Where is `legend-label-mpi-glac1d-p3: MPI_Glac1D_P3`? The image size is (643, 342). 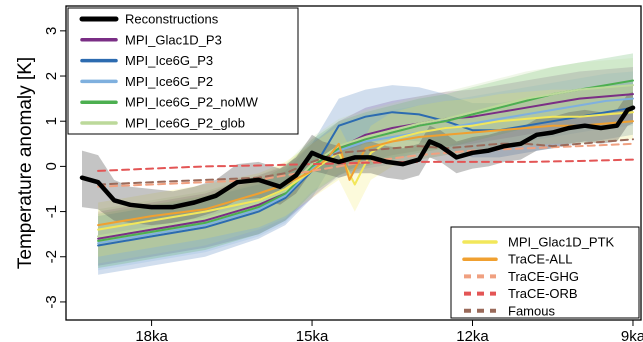 legend-label-mpi-glac1d-p3: MPI_Glac1D_P3 is located at coordinates (173, 39).